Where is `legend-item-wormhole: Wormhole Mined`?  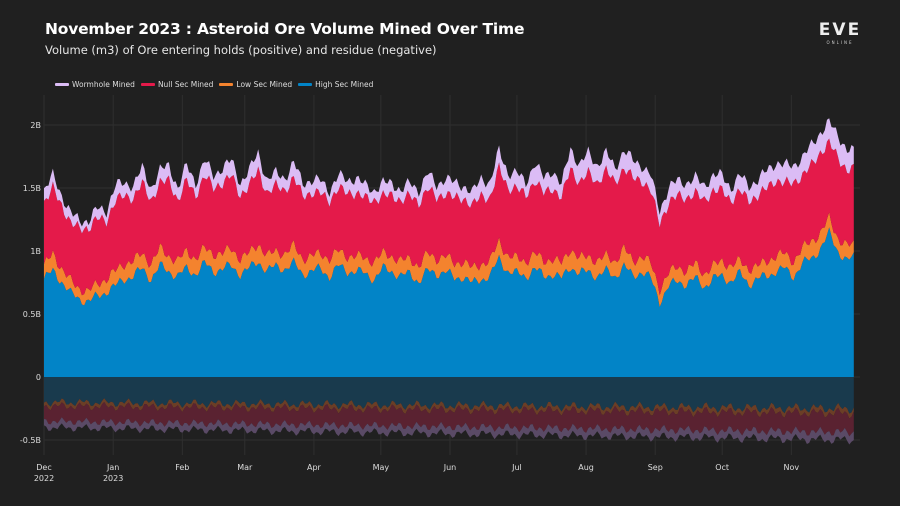
legend-item-wormhole: Wormhole Mined is located at coordinates (95, 84).